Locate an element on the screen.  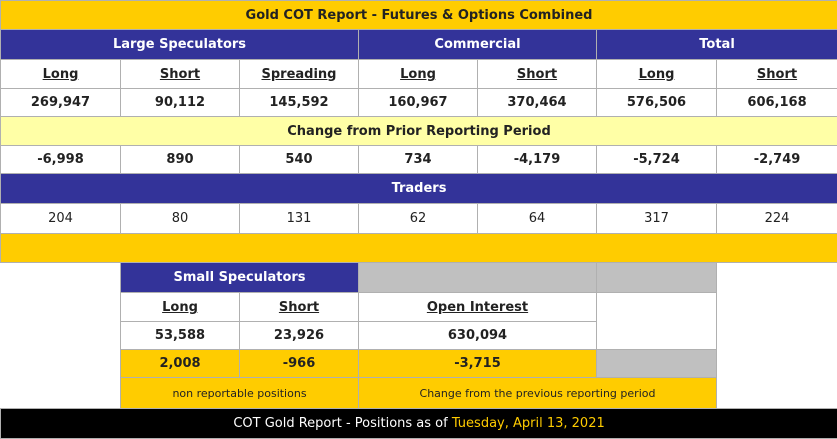
traders-label: Traders is located at coordinates (419, 189).